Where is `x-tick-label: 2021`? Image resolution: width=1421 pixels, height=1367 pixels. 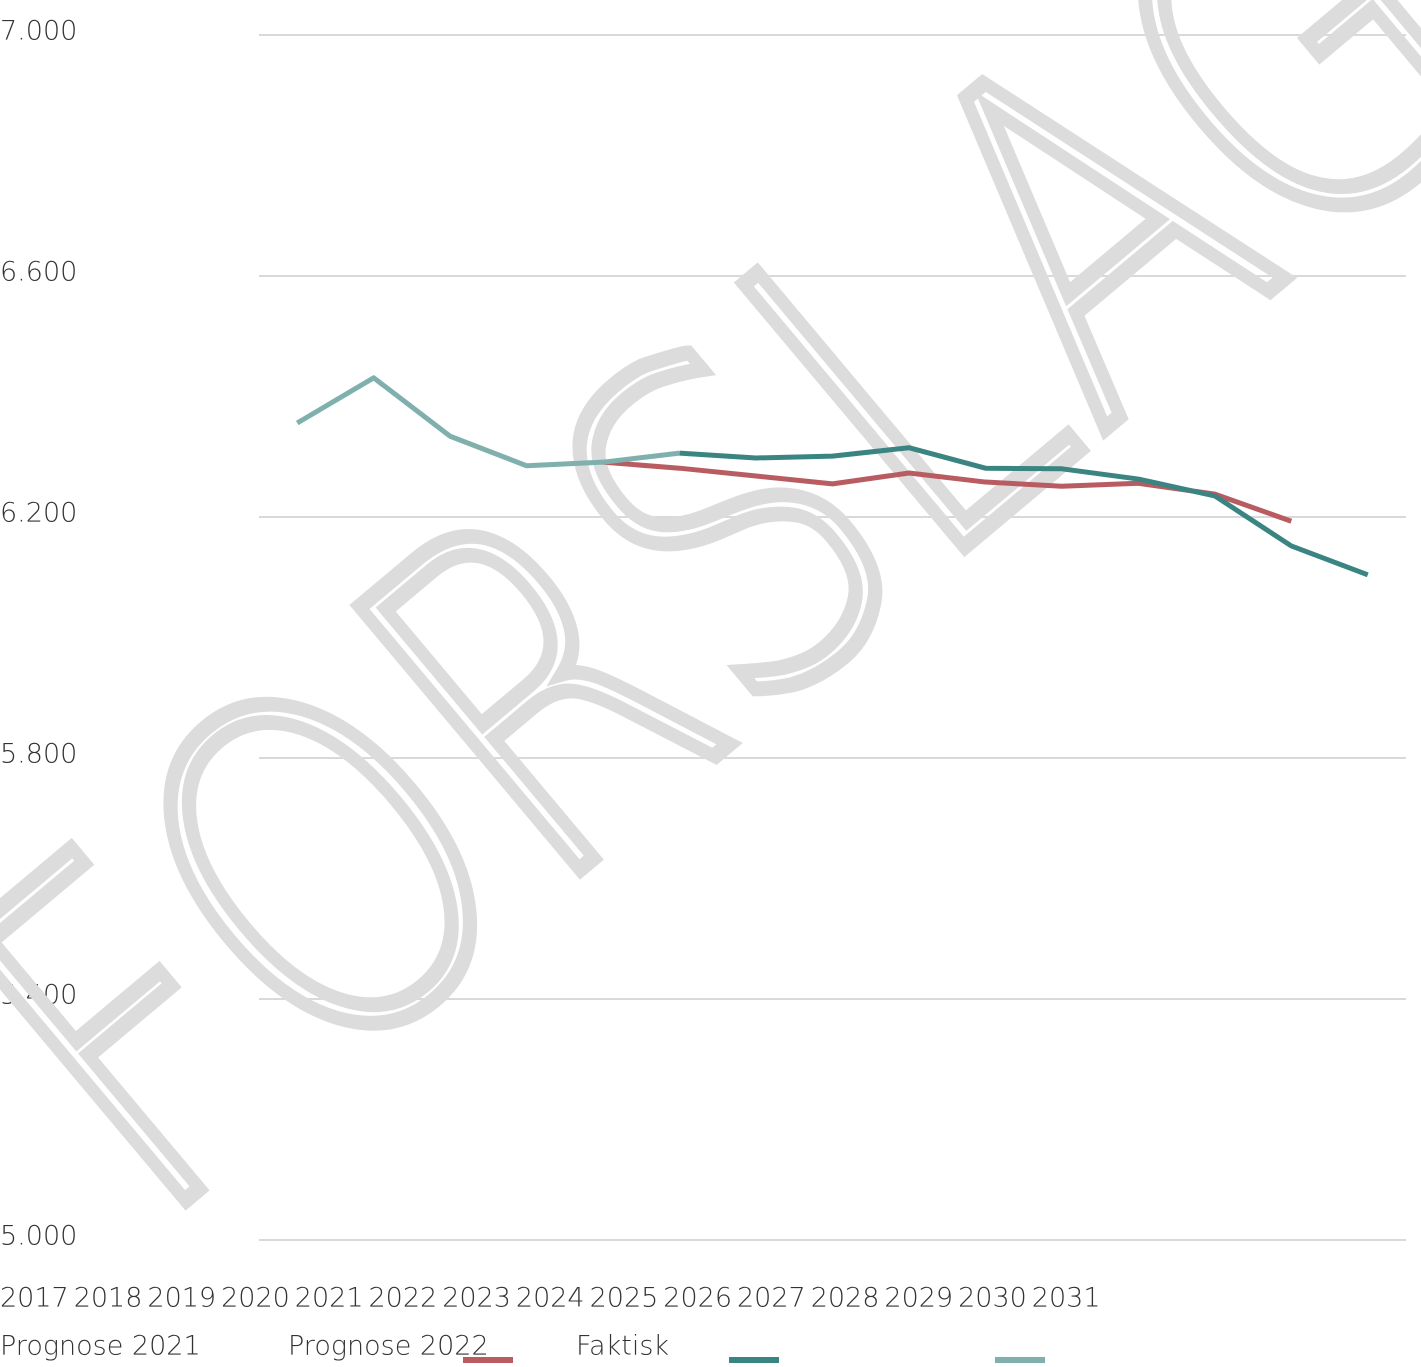 x-tick-label: 2021 is located at coordinates (329, 1298).